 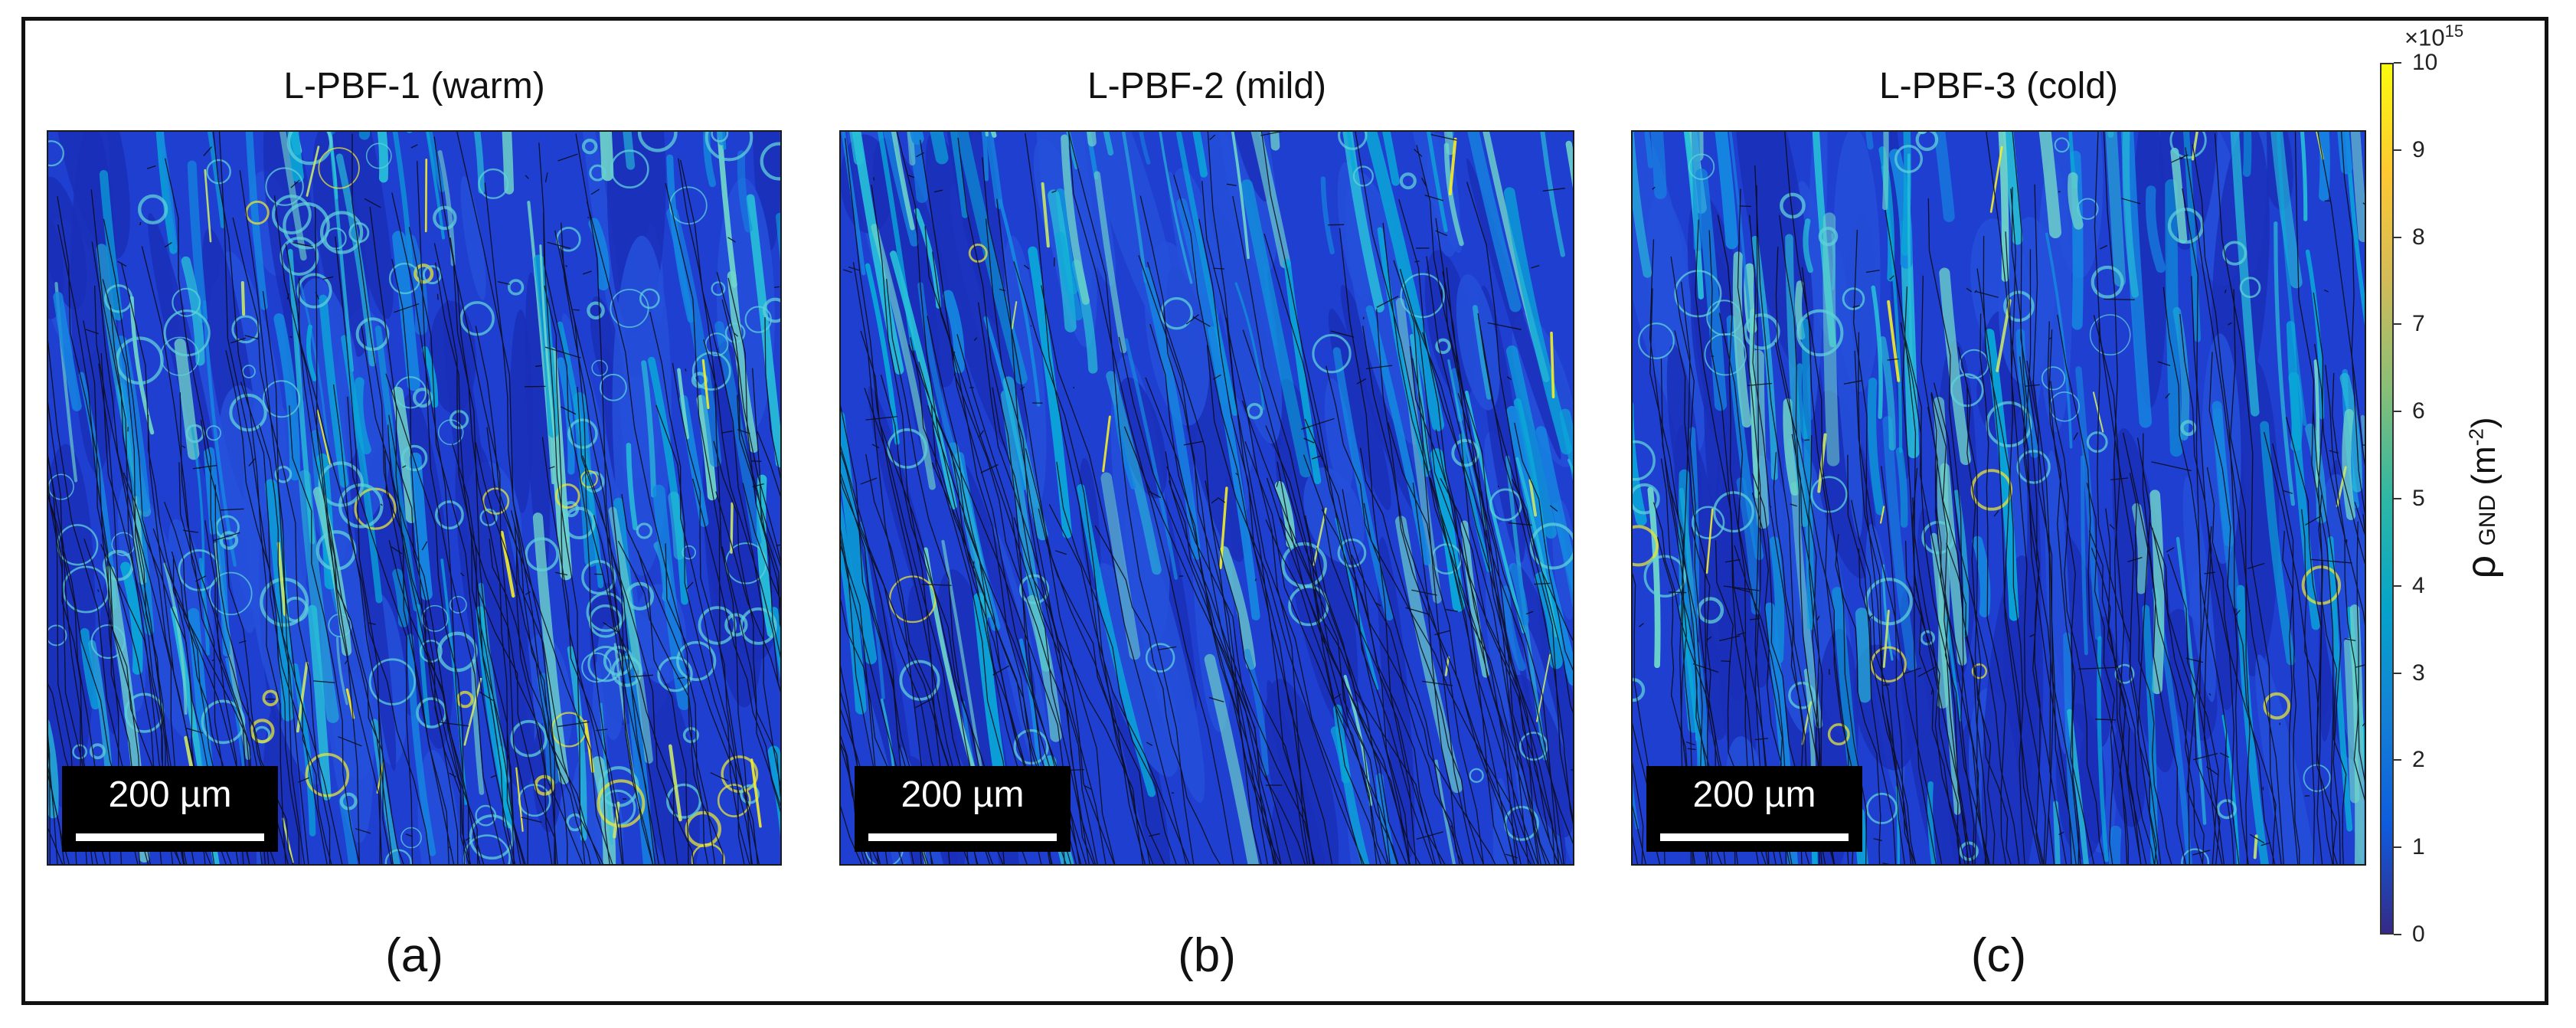 I want to click on colorbar-tick-label: 4, so click(x=2418, y=585).